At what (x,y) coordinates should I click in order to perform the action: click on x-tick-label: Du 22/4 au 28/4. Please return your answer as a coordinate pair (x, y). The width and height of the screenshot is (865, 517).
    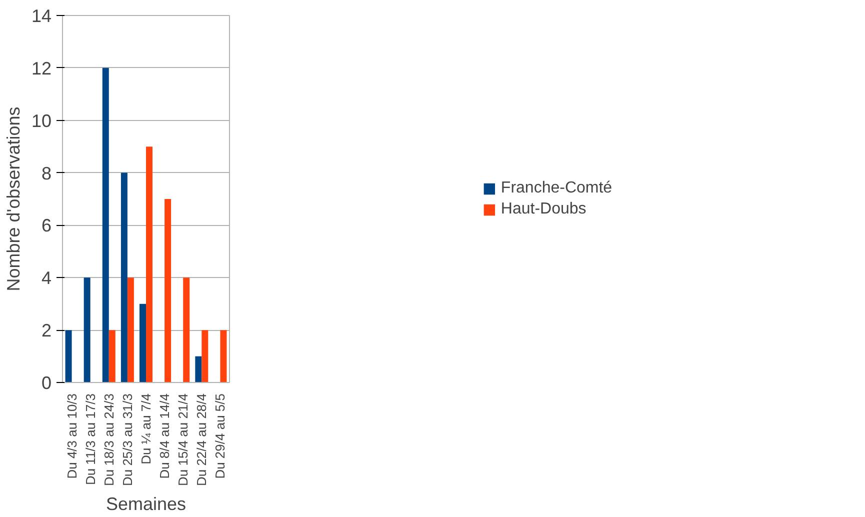
    Looking at the image, I should click on (202, 439).